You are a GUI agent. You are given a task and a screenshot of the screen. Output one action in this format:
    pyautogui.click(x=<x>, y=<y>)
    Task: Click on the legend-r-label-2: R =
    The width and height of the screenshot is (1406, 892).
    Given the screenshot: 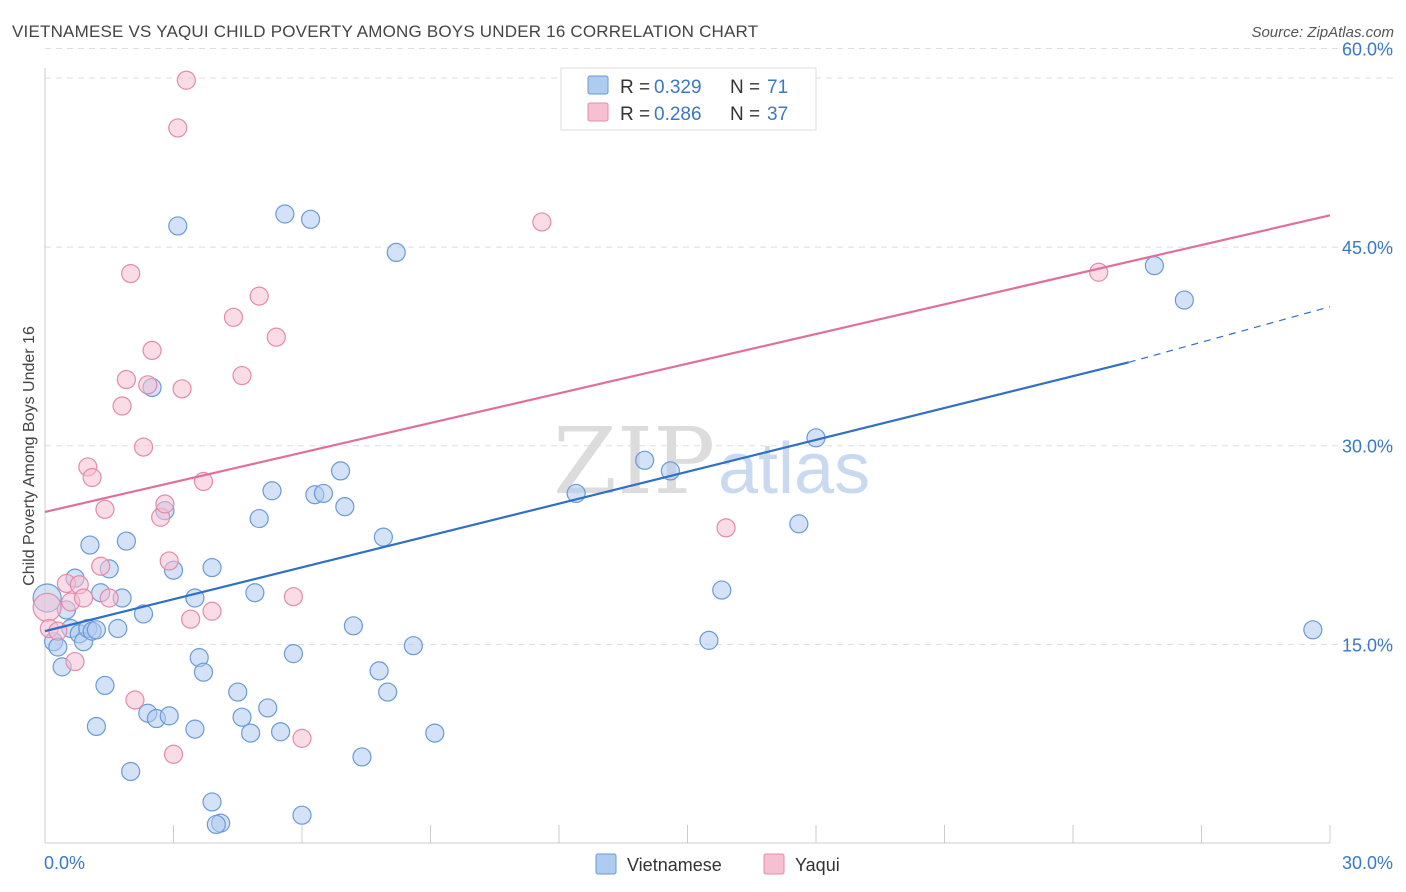 What is the action you would take?
    pyautogui.click(x=635, y=114)
    